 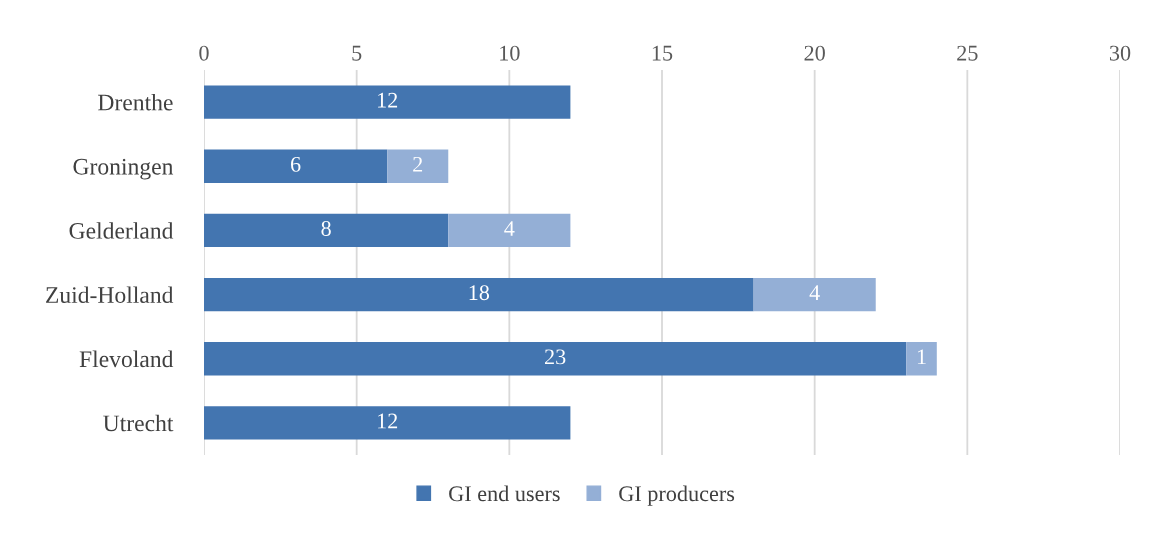 I want to click on x-tick-label: 0, so click(x=204, y=53).